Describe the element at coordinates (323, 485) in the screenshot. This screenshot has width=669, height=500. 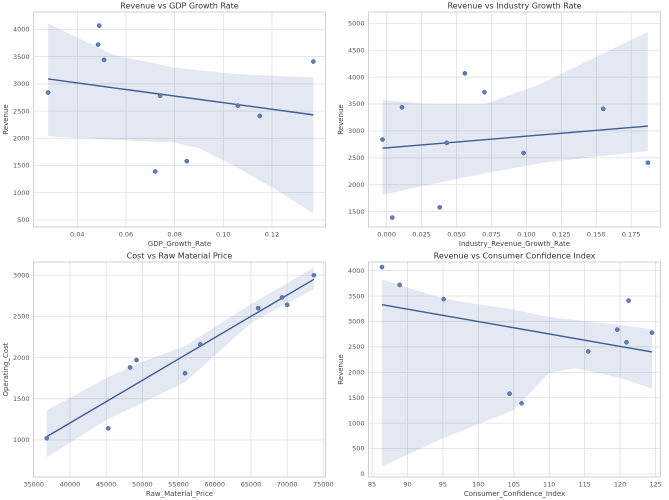
I see `x-tick-label: 75000` at that location.